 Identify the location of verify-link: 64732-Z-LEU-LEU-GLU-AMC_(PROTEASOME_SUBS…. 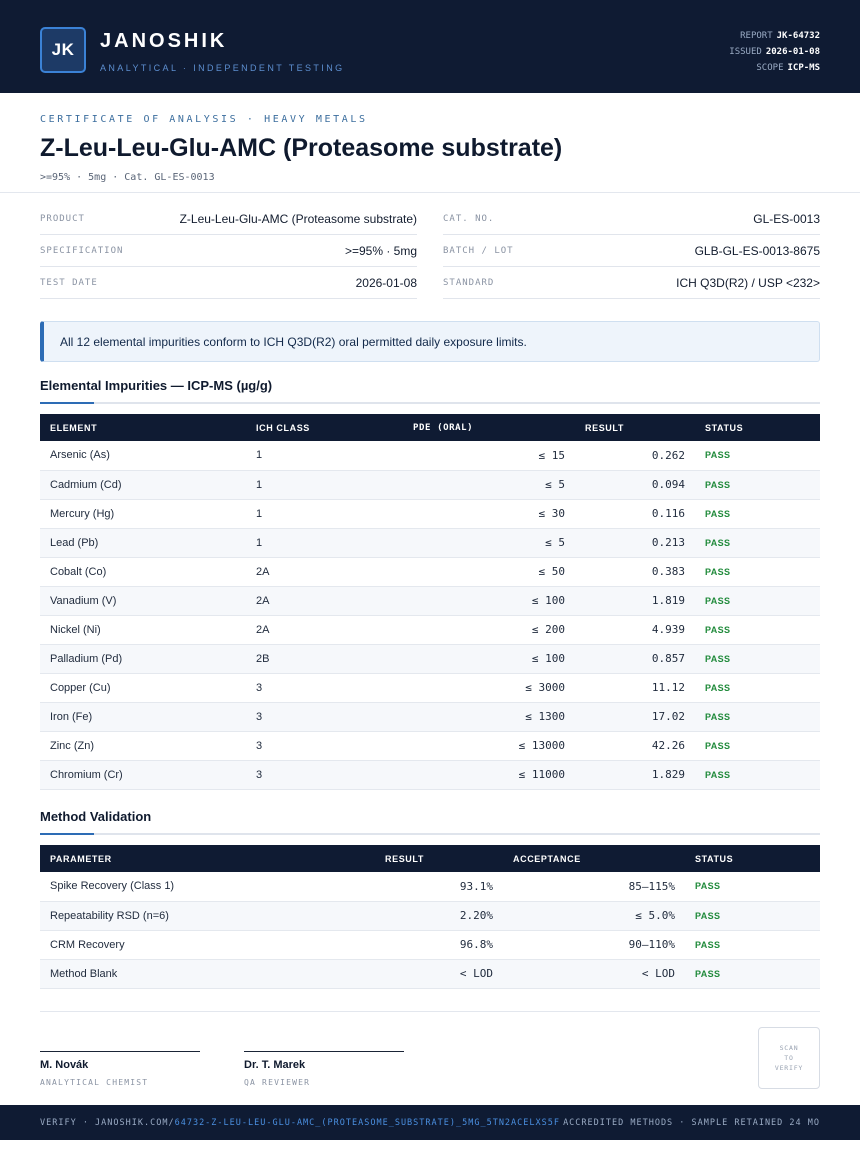
(367, 1122).